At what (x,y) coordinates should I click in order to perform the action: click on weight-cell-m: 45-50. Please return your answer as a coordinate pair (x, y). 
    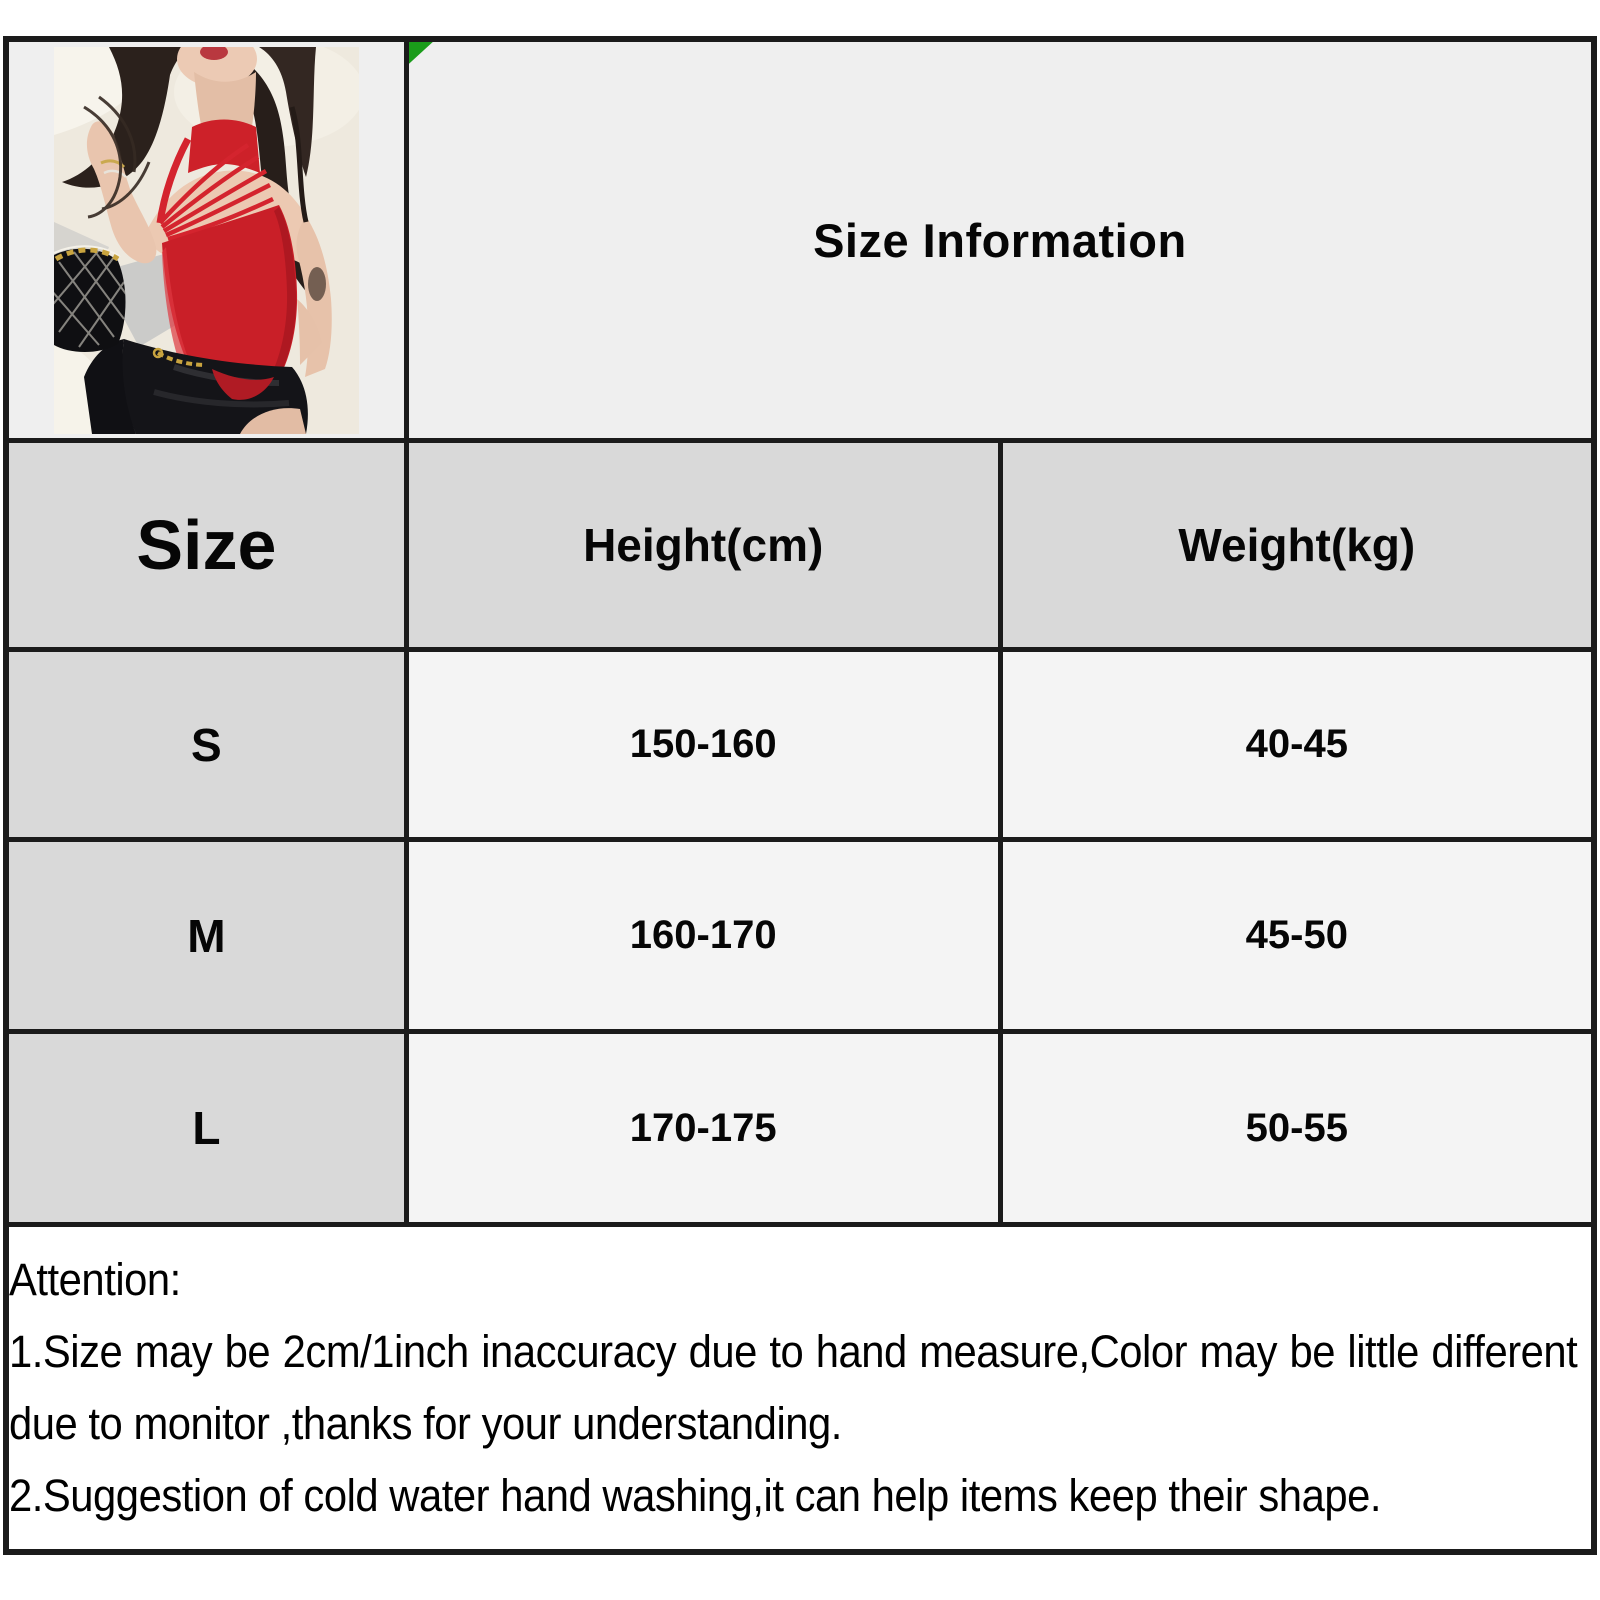
    Looking at the image, I should click on (1297, 935).